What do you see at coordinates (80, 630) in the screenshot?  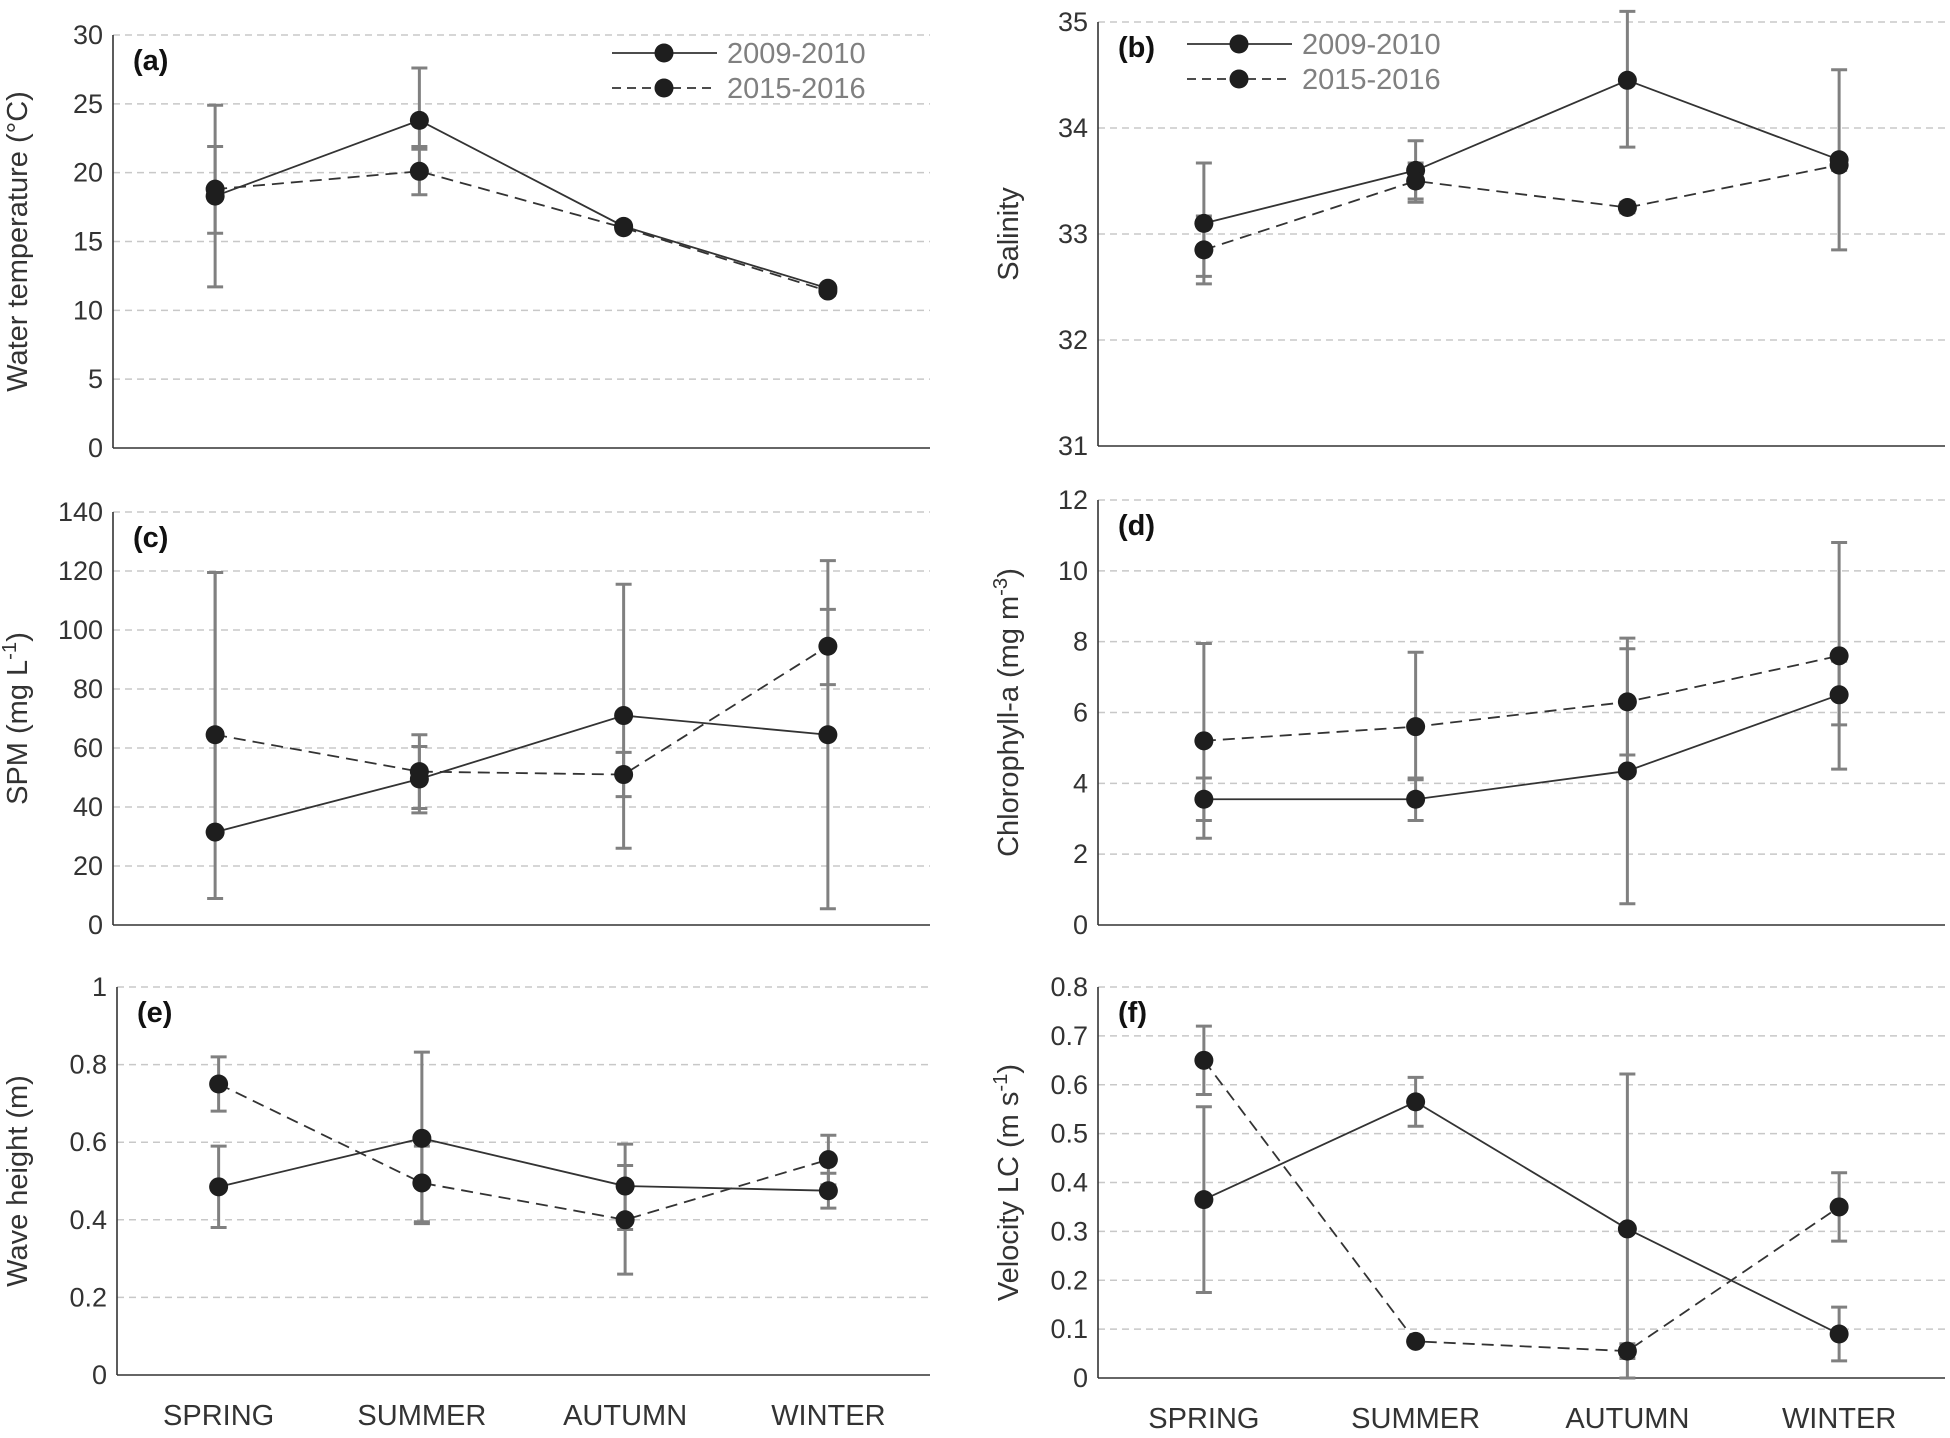 I see `y-tick-label: 100` at bounding box center [80, 630].